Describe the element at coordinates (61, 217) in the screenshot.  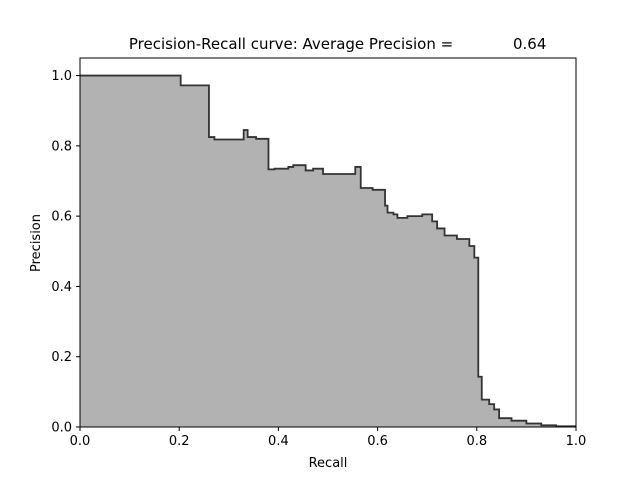
I see `y-tick-label: 0.6` at that location.